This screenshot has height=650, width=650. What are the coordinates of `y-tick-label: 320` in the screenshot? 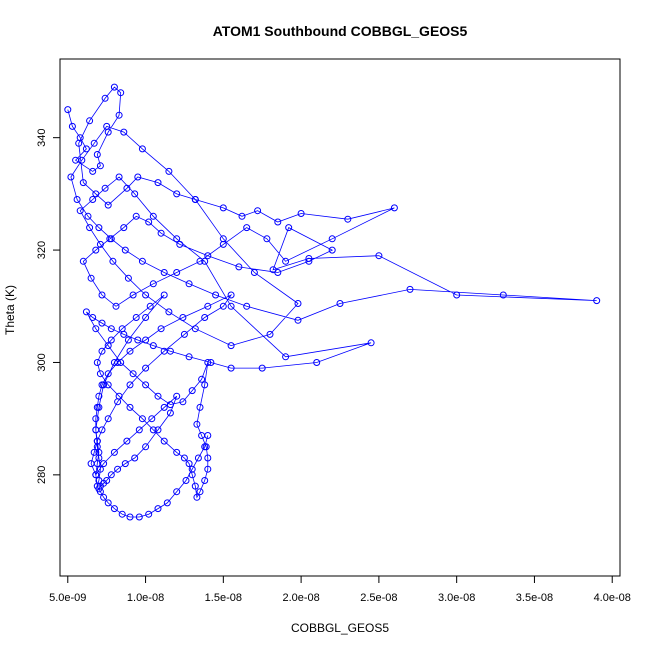 It's located at (42, 250).